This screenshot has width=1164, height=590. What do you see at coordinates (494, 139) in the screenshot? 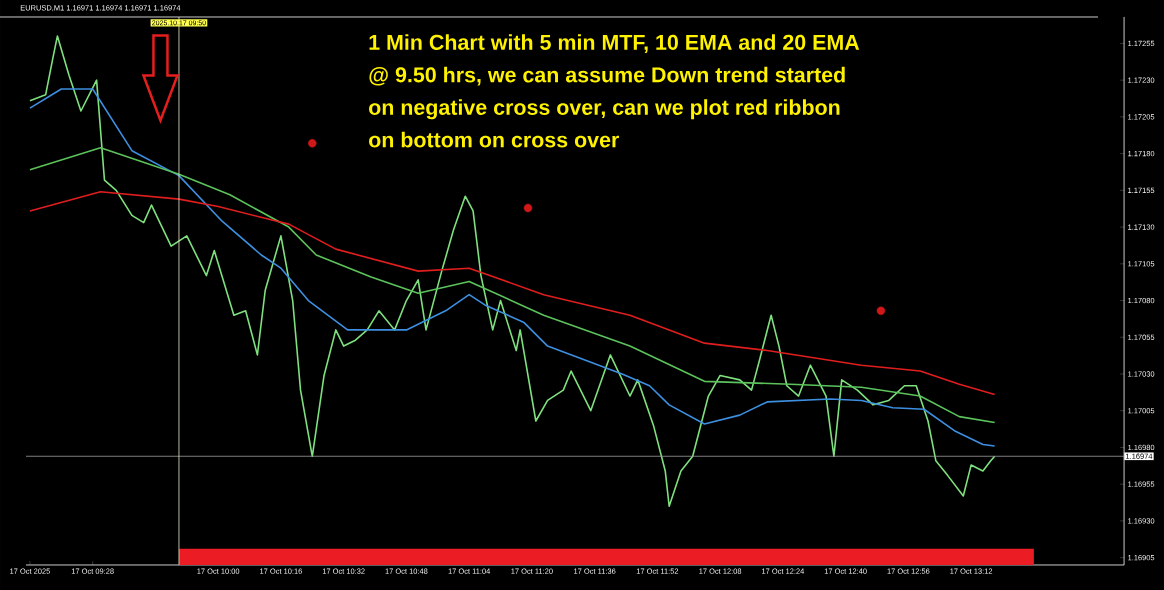
I see `annotation: on bottom on cross over` at bounding box center [494, 139].